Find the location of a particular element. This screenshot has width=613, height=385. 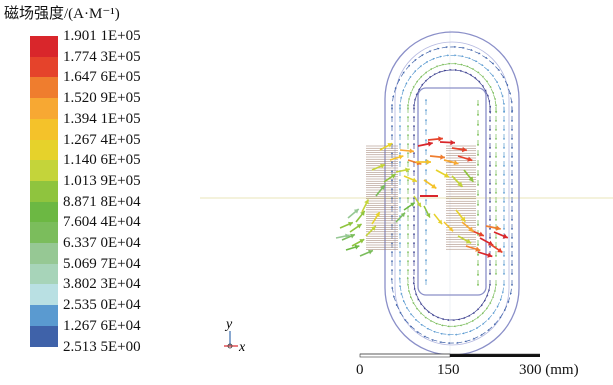

core-middle-outline is located at coordinates (452, 193).